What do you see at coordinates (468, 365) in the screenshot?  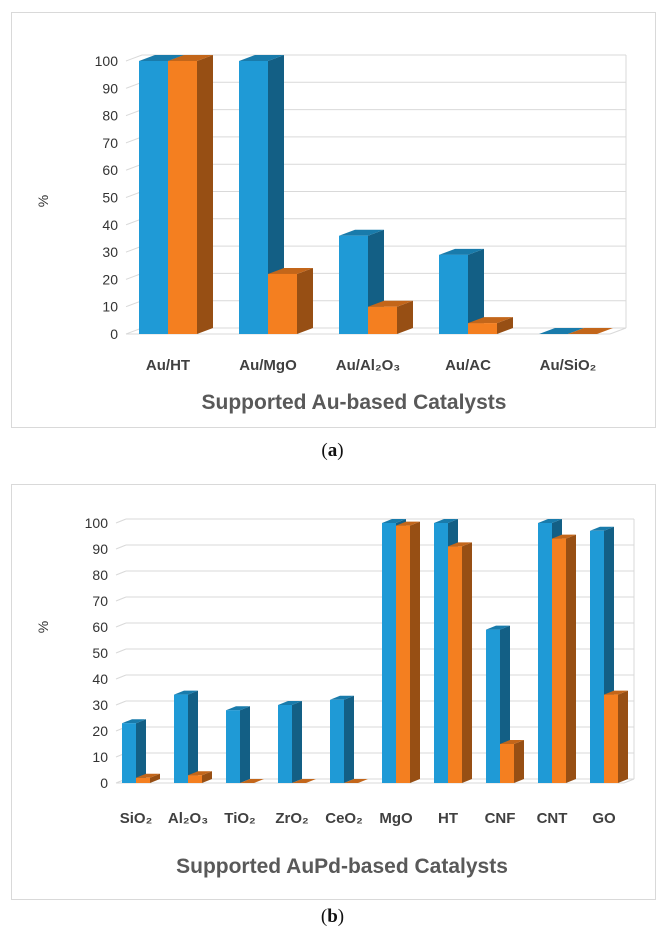 I see `x-tick-label: Au/AC` at bounding box center [468, 365].